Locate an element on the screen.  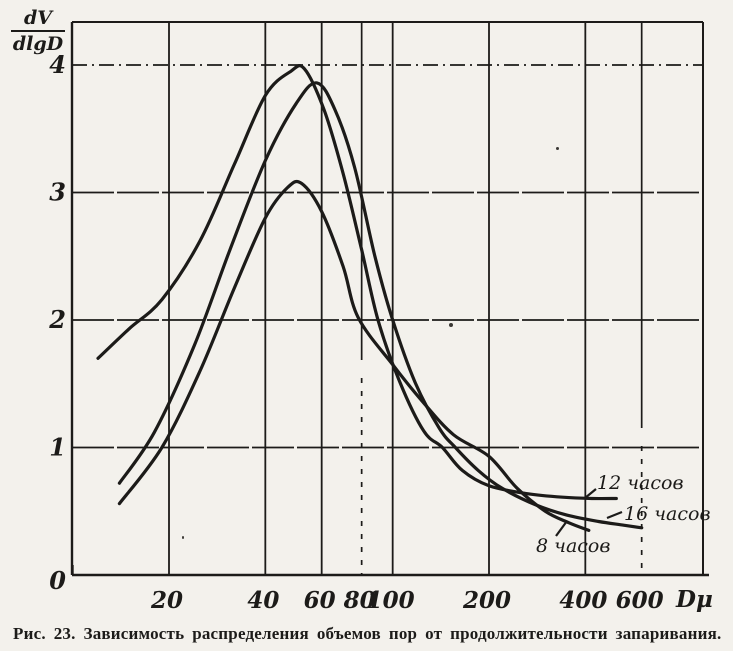
y-axis-label-numerator: dV is located at coordinates (38, 18).